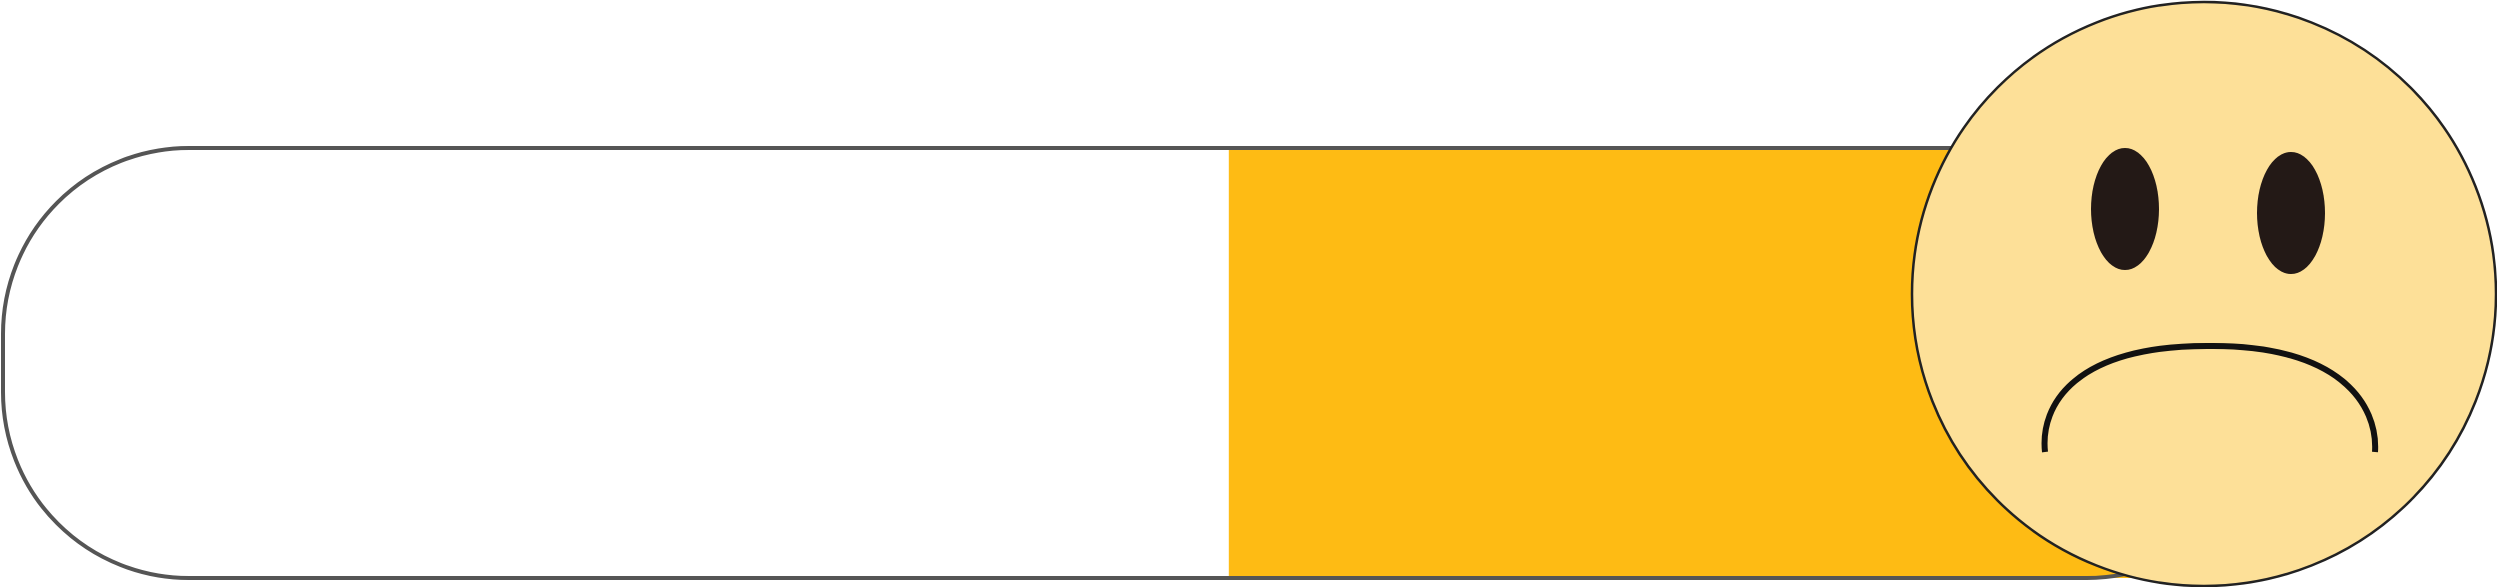  I want to click on left-eye, so click(2125, 209).